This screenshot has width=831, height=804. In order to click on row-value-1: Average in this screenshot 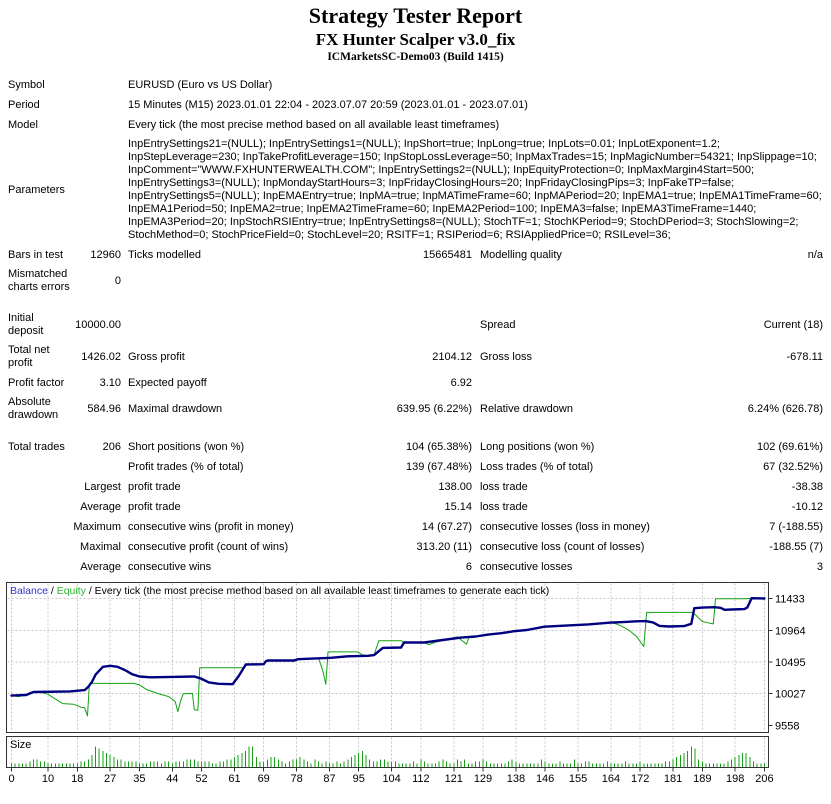, I will do `click(100, 566)`.